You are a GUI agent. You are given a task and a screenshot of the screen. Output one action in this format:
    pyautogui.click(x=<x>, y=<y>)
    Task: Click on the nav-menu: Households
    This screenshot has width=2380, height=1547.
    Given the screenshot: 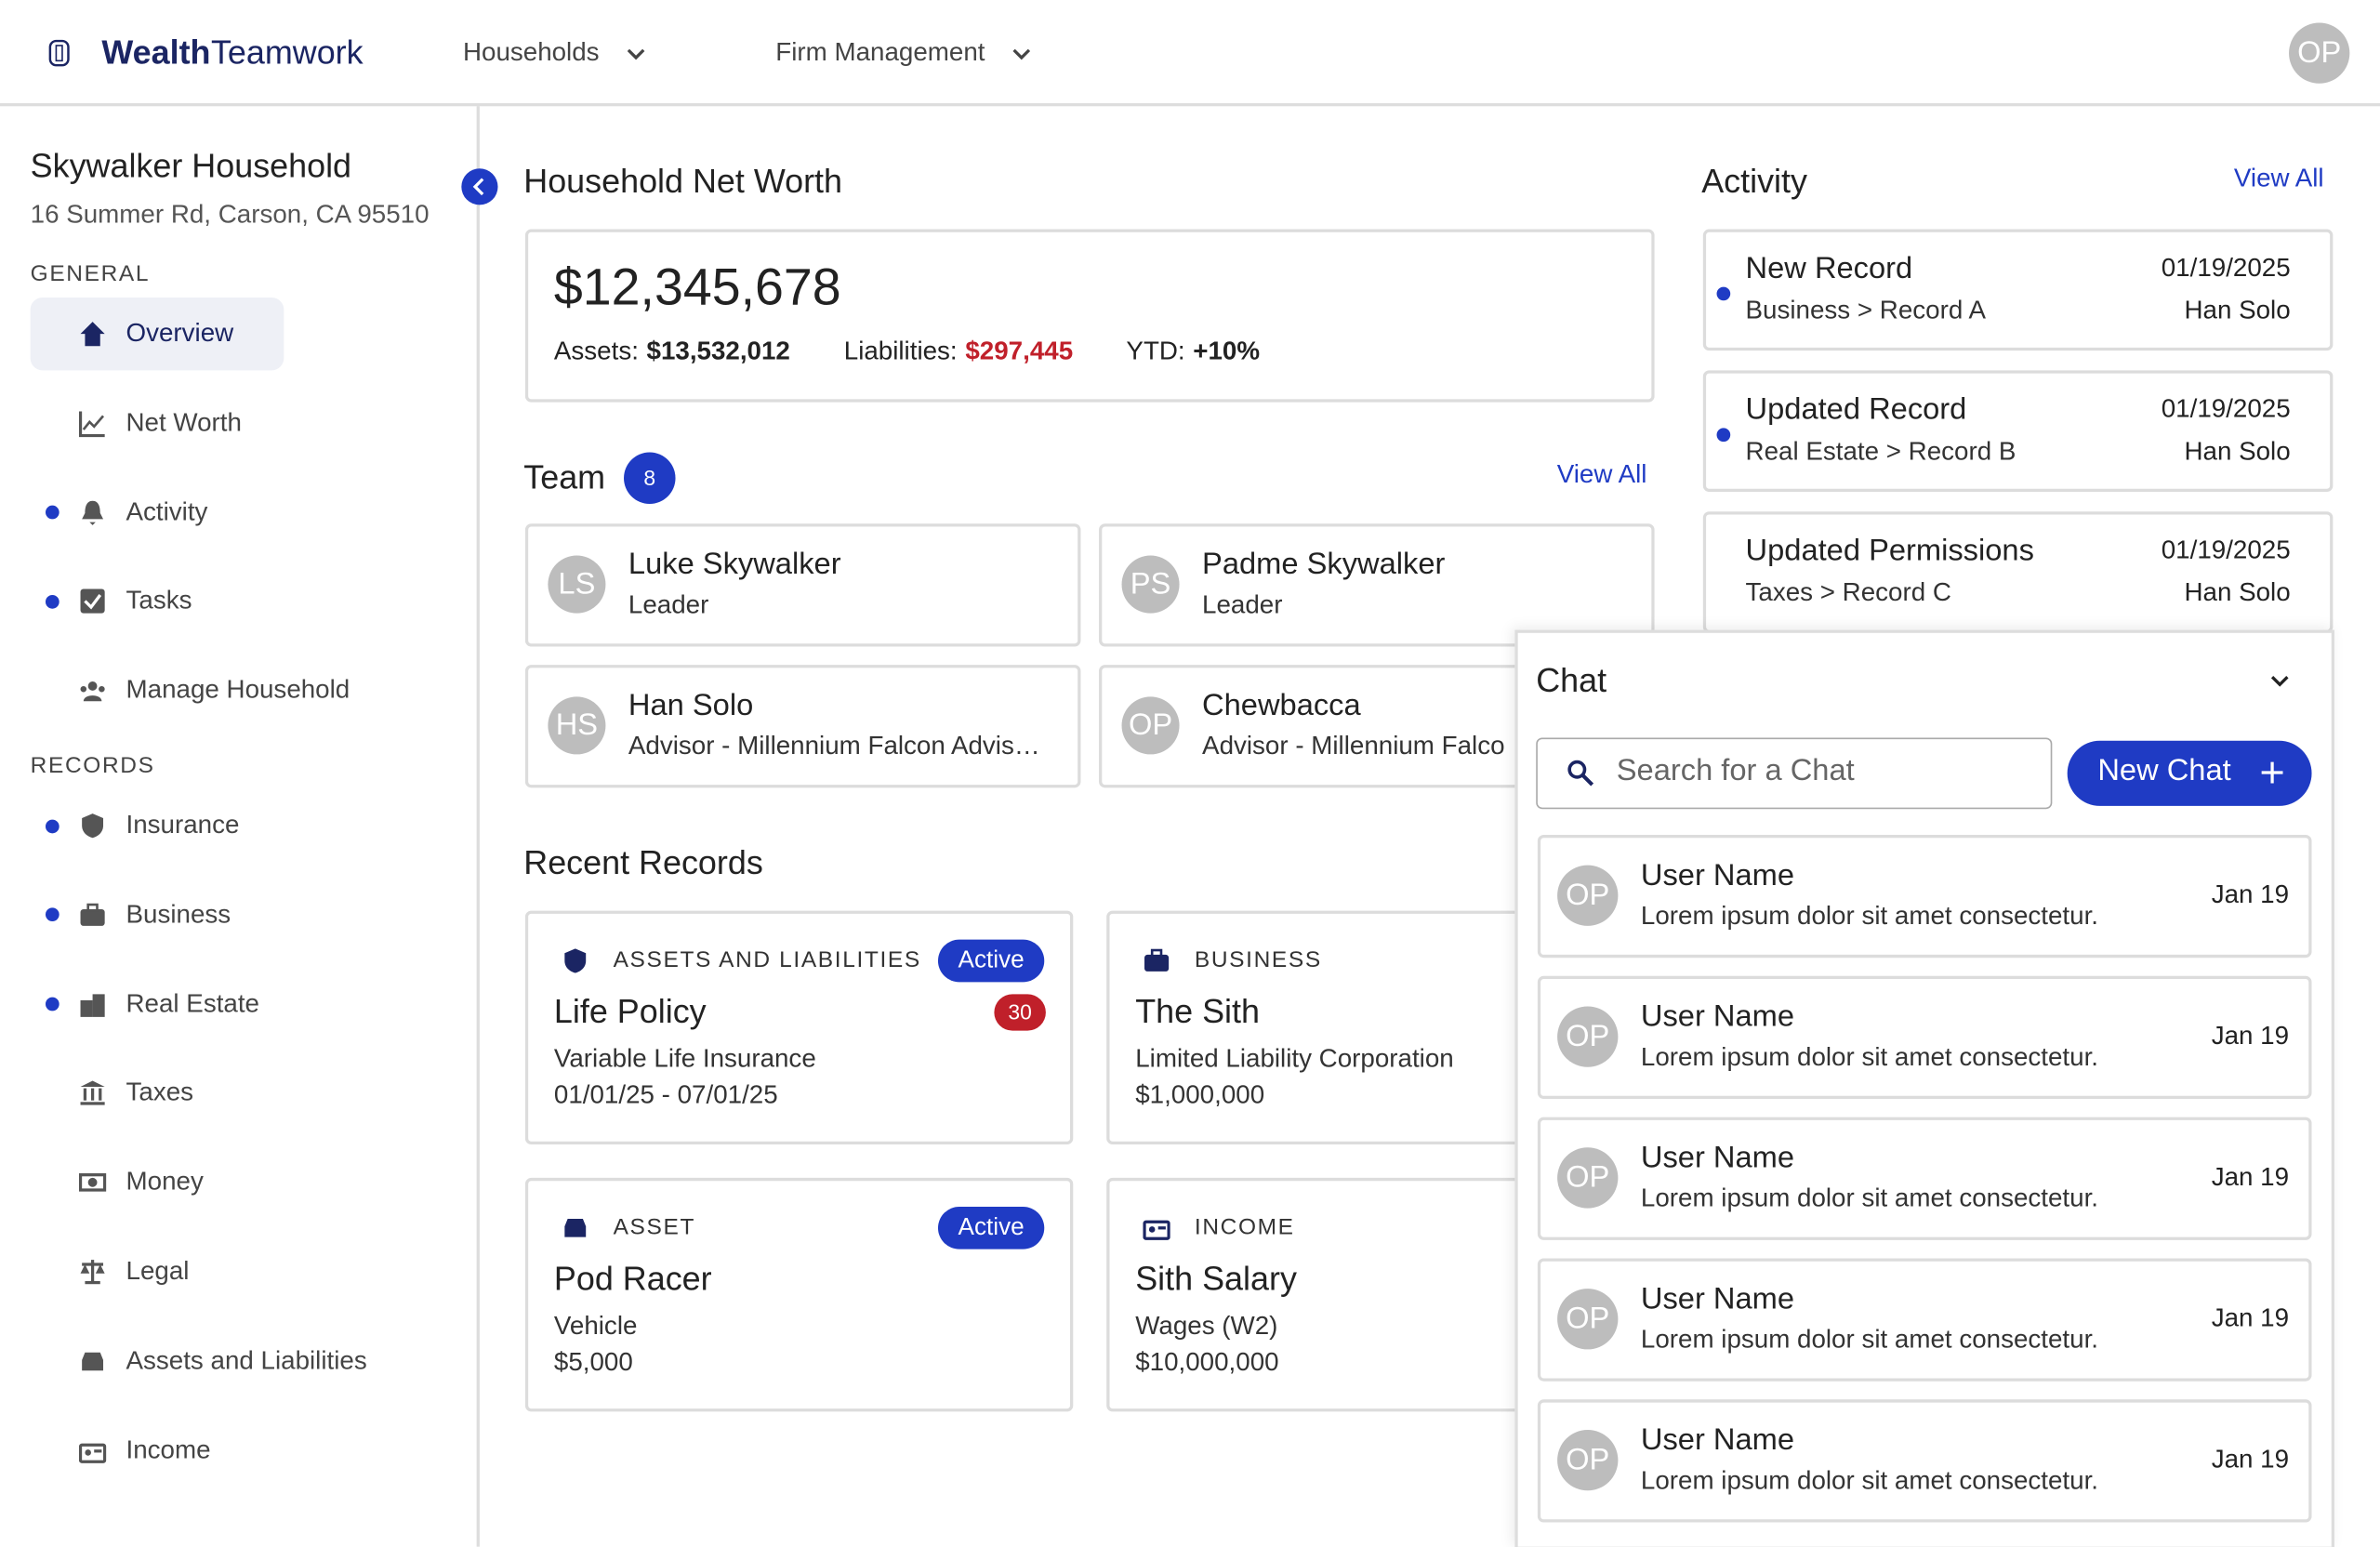 What is the action you would take?
    pyautogui.click(x=531, y=52)
    